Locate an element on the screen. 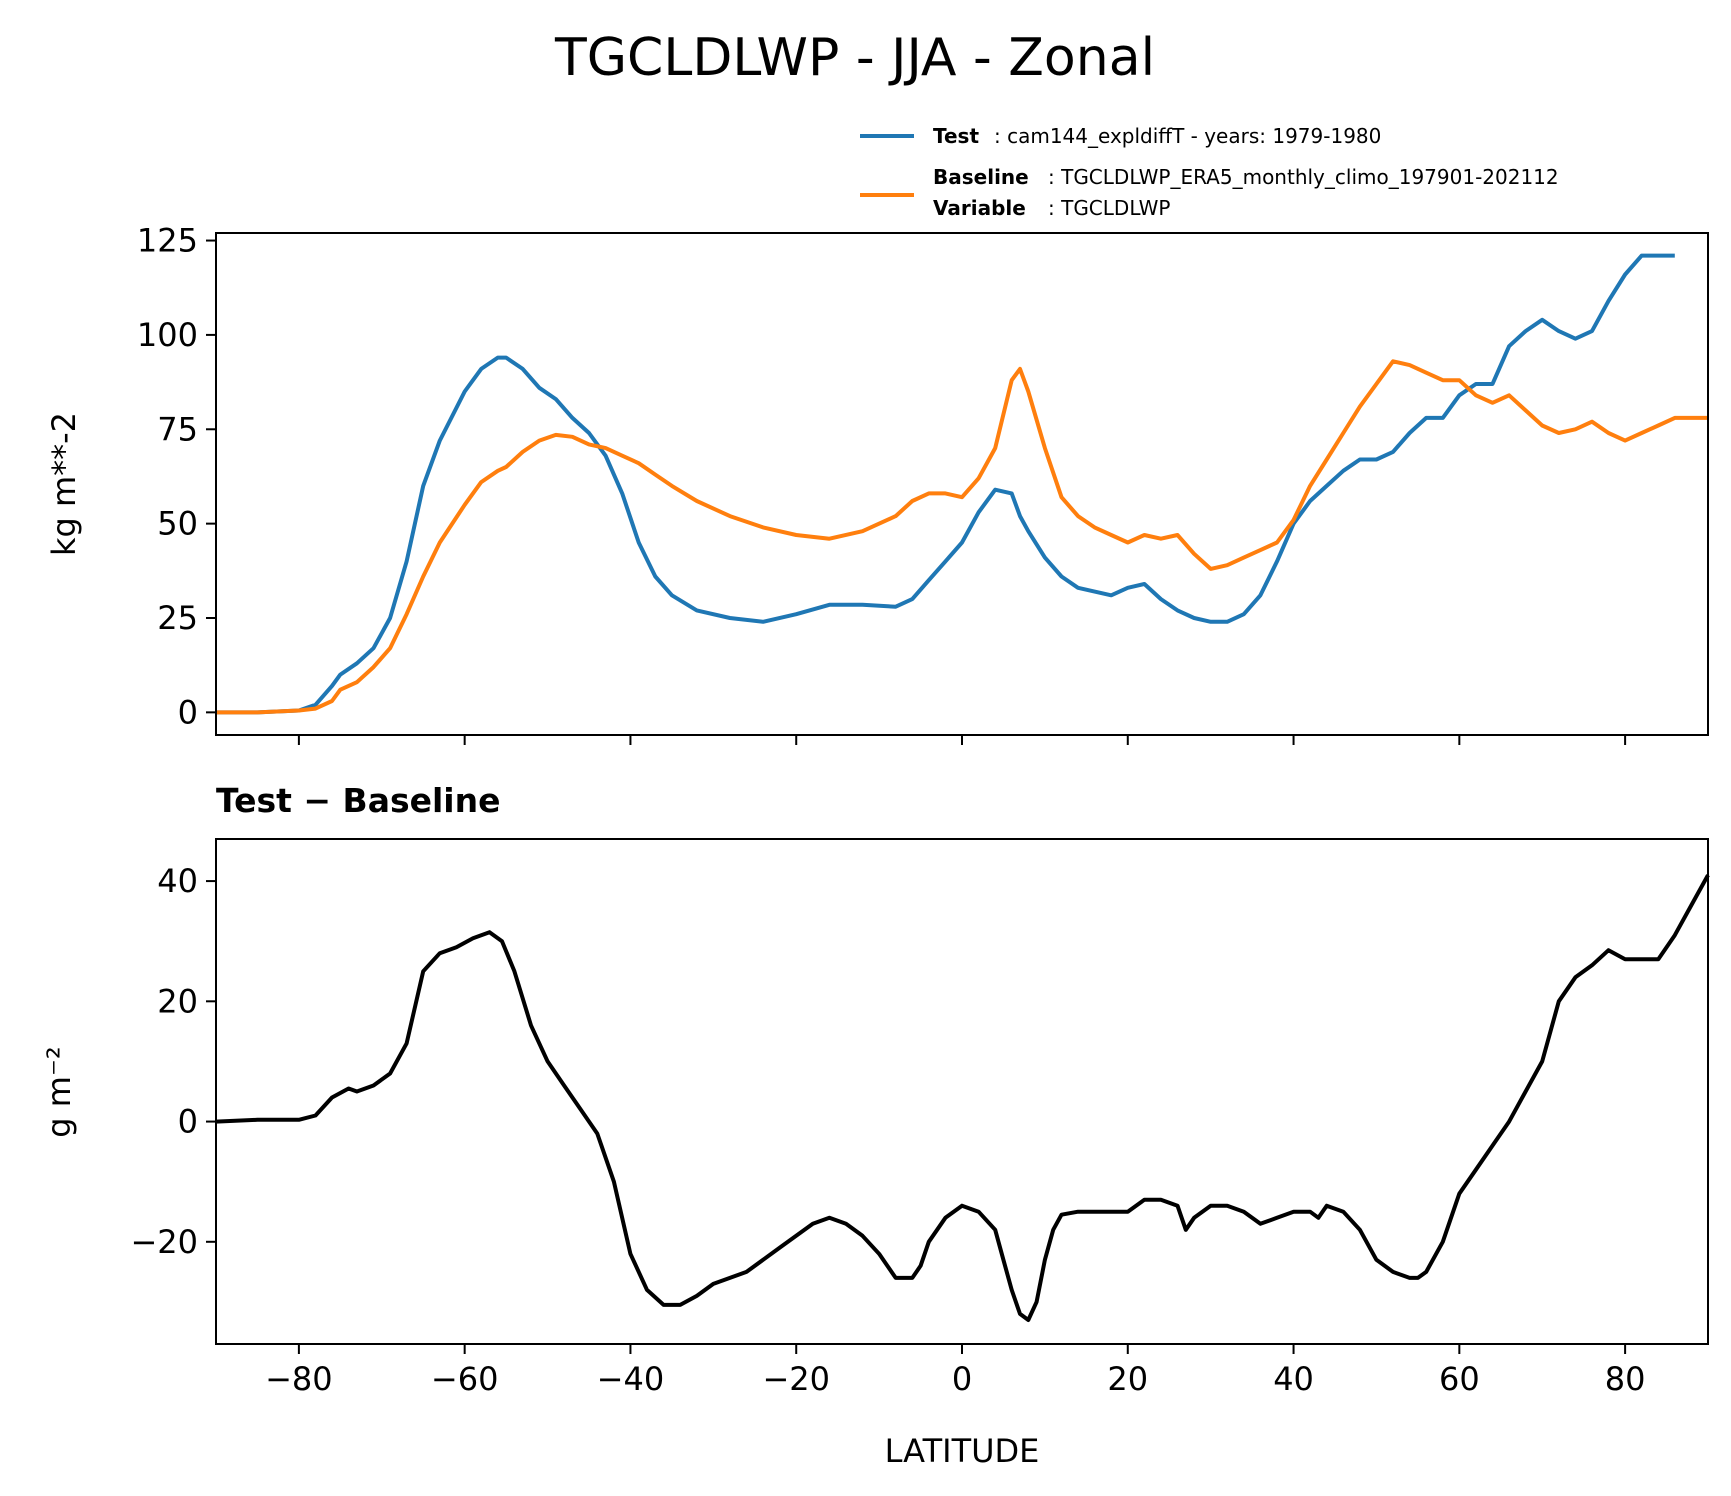  top-y-axis: 0 25 50 75 100 125 is located at coordinates (176, 476).